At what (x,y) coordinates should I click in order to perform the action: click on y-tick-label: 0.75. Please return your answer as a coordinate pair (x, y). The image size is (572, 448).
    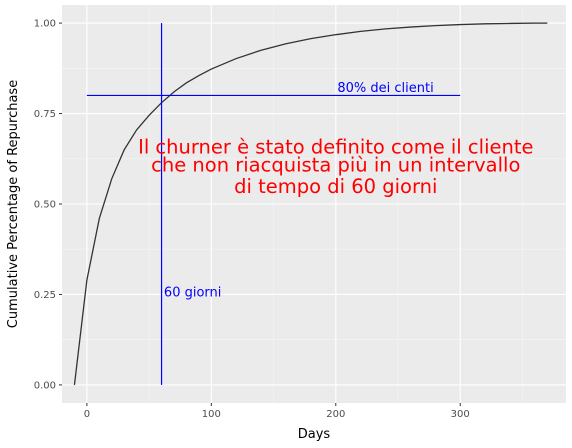
    Looking at the image, I should click on (45, 114).